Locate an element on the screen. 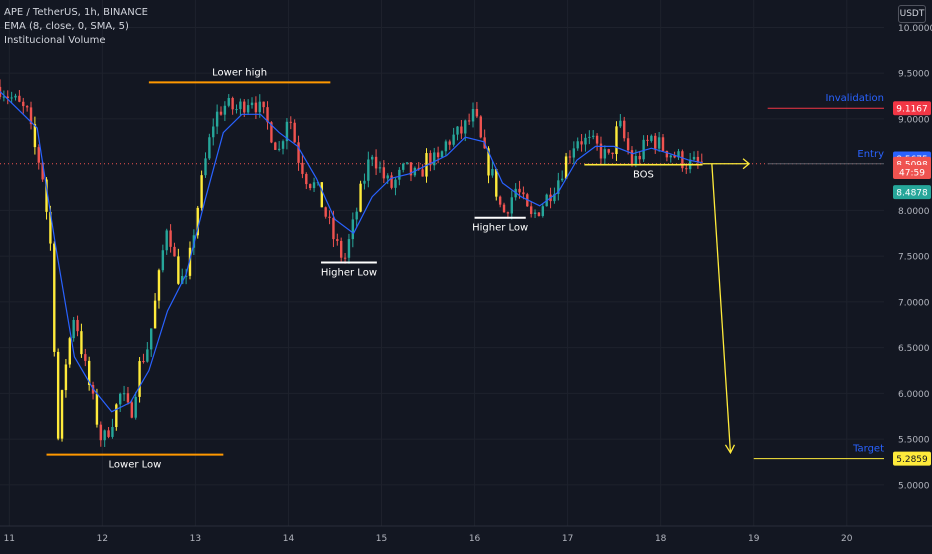  legend-ema: EMA (8, close, 0, SMA, 5) is located at coordinates (66, 26).